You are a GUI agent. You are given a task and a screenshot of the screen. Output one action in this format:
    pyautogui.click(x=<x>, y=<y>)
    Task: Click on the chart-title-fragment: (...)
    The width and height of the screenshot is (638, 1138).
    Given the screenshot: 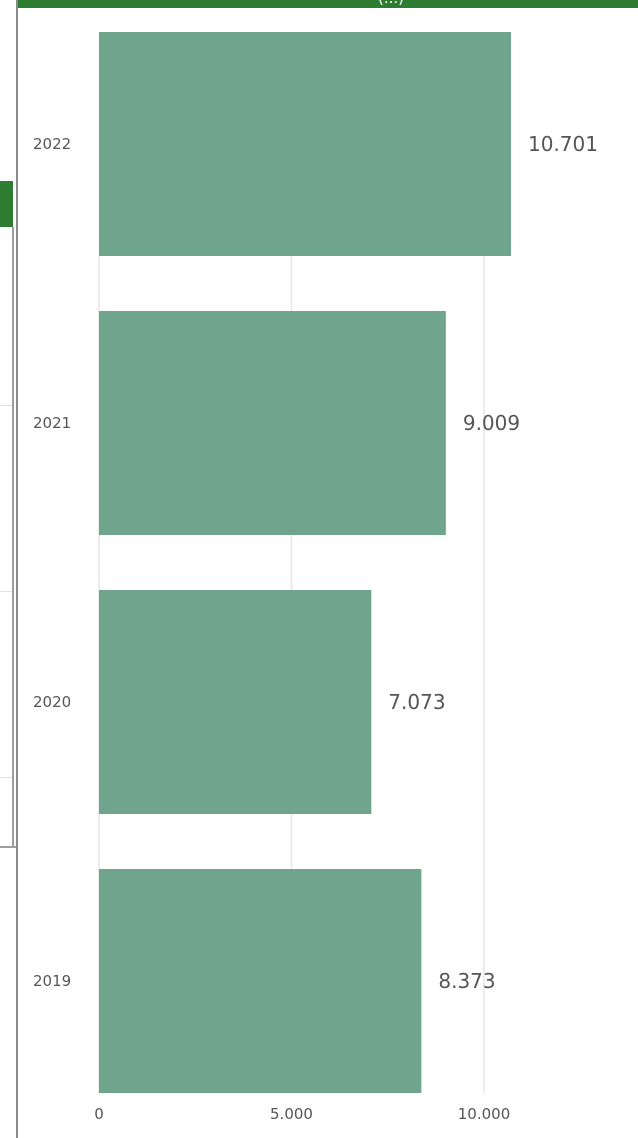 What is the action you would take?
    pyautogui.click(x=391, y=3)
    